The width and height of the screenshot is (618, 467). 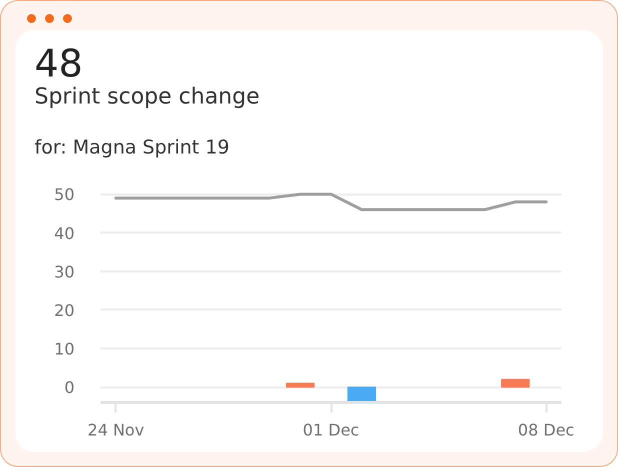 I want to click on x-tick-label: 08 Dec, so click(x=546, y=430).